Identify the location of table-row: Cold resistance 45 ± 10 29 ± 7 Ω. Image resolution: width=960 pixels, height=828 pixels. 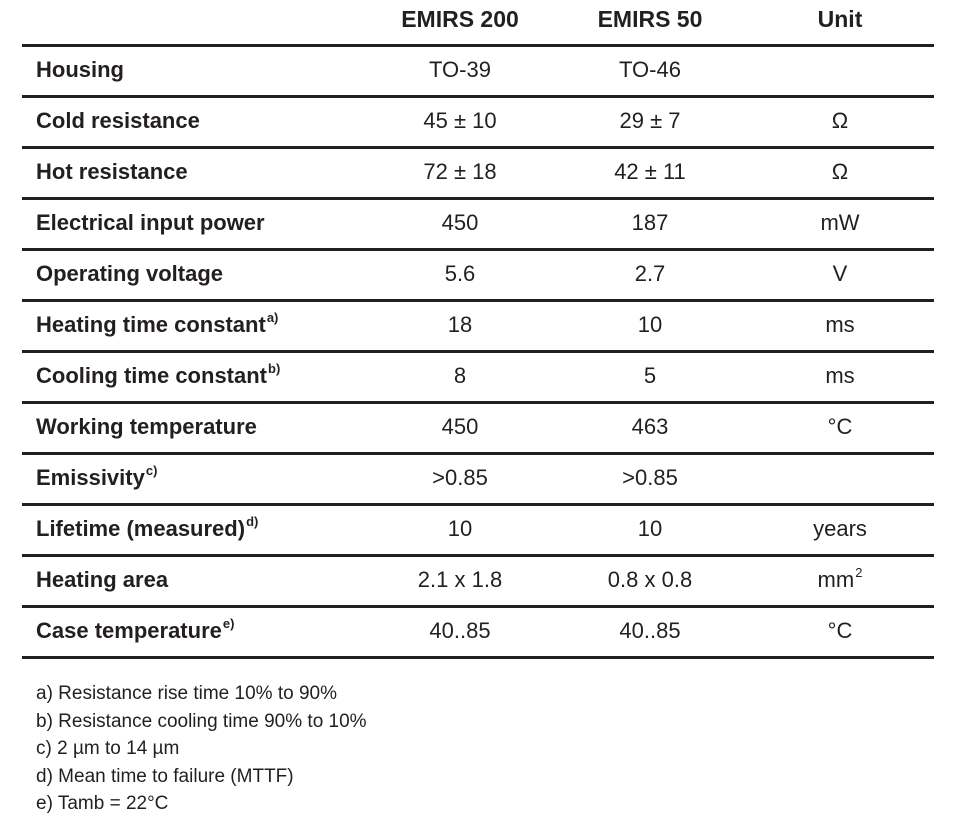
(478, 123).